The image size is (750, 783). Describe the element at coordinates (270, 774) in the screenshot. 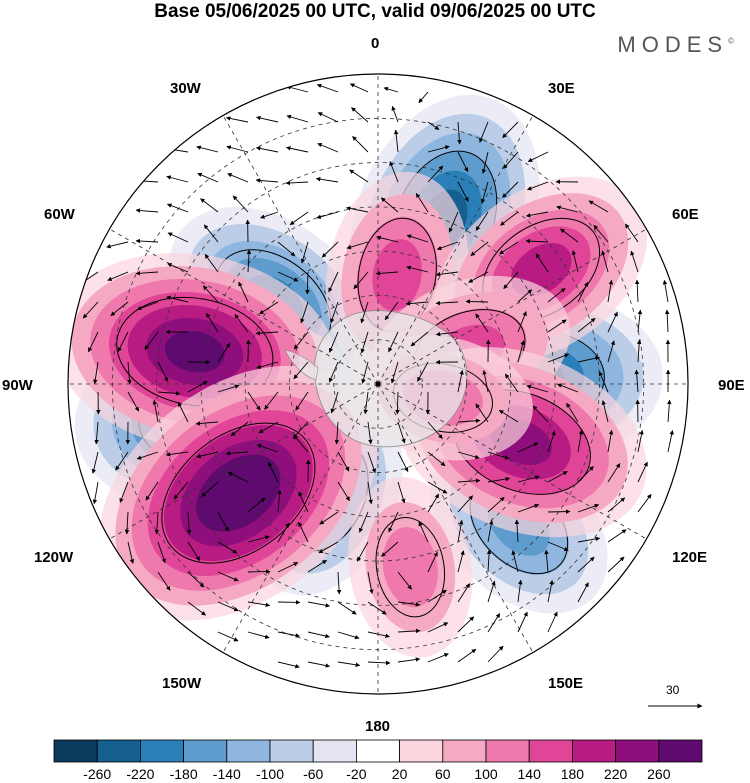

I see `colorbar-tick-label: -100` at that location.